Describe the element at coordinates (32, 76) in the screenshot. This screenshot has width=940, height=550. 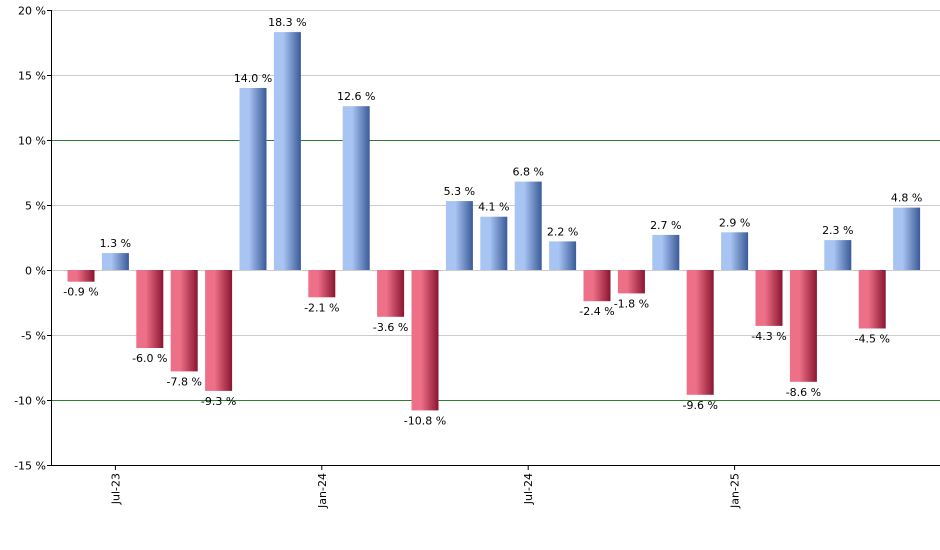
I see `y-tick-label: 15 %` at that location.